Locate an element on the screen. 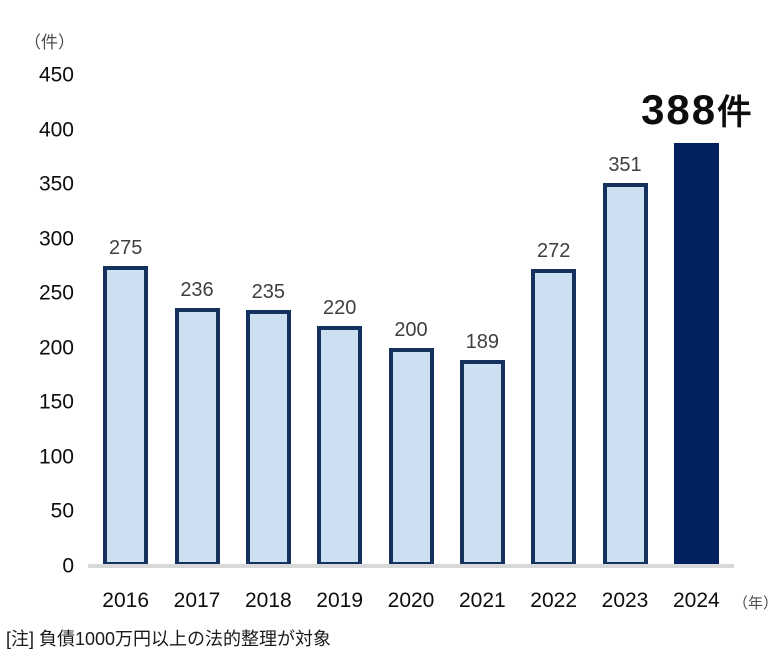 The image size is (778, 672). x-tick-label-2017: 2017 is located at coordinates (197, 600).